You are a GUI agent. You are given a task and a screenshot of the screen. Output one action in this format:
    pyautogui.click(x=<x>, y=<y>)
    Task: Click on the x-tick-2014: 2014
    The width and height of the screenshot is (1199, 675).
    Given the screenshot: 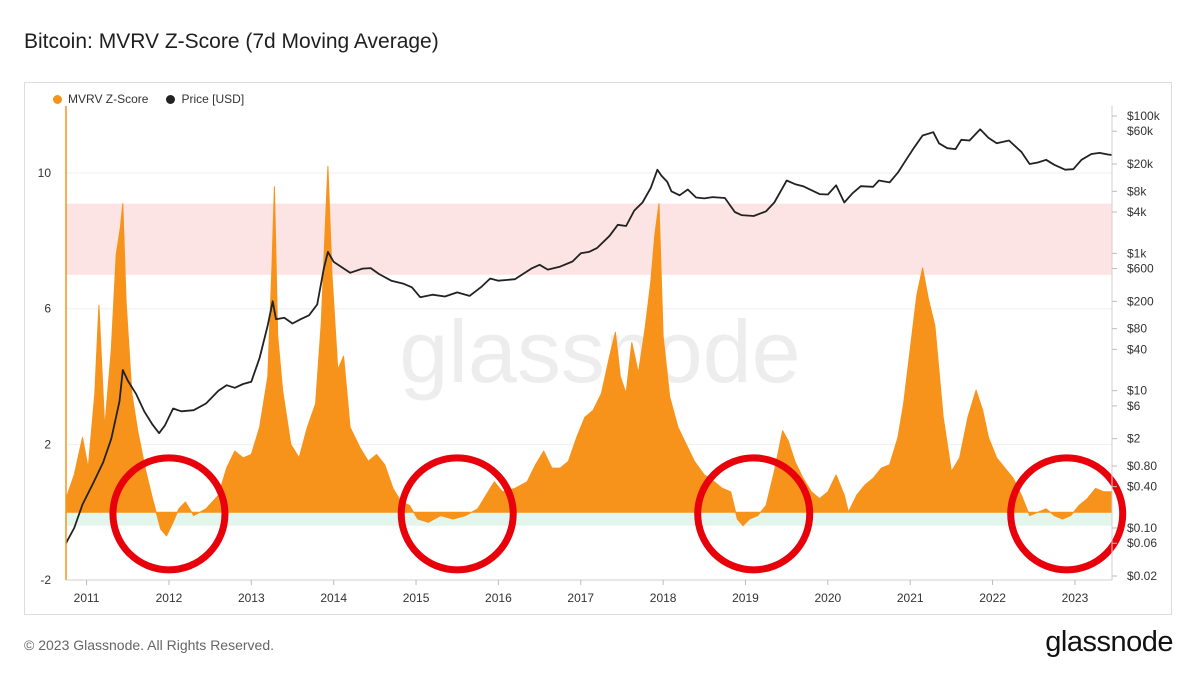 What is the action you would take?
    pyautogui.click(x=333, y=598)
    